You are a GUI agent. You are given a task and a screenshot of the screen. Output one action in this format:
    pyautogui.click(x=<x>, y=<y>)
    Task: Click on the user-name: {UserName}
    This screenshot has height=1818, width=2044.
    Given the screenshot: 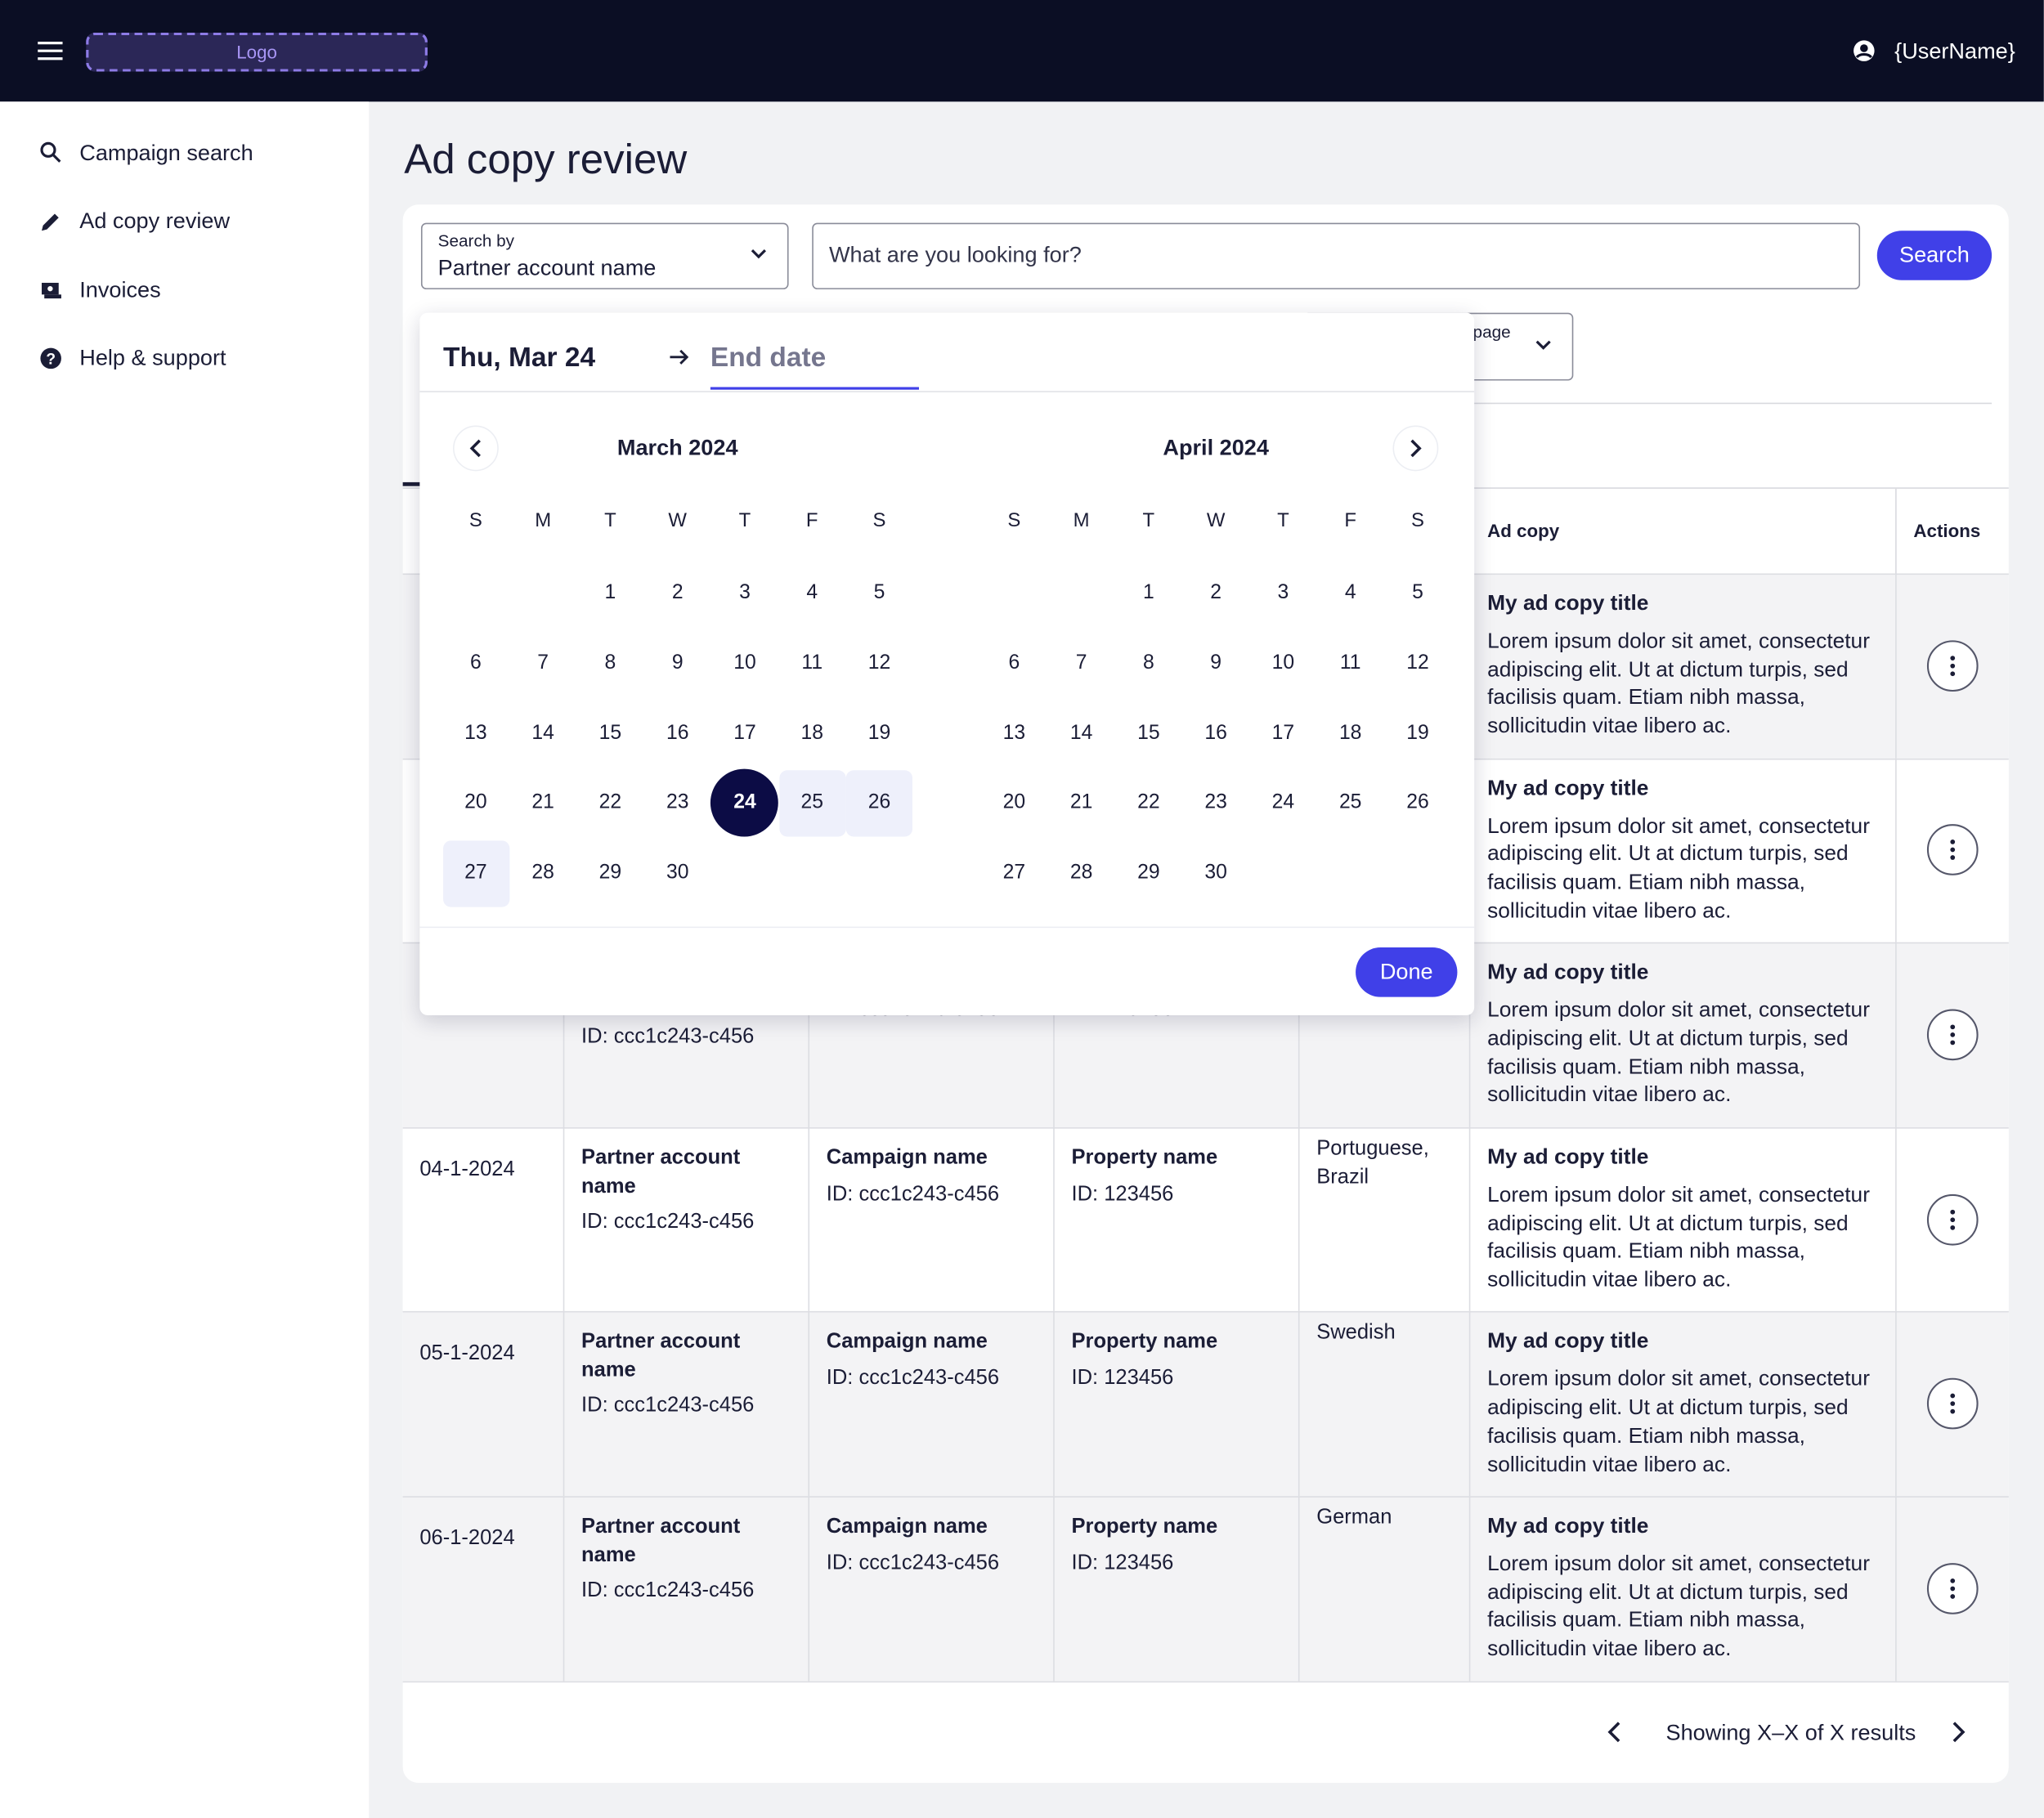 What is the action you would take?
    pyautogui.click(x=1954, y=51)
    